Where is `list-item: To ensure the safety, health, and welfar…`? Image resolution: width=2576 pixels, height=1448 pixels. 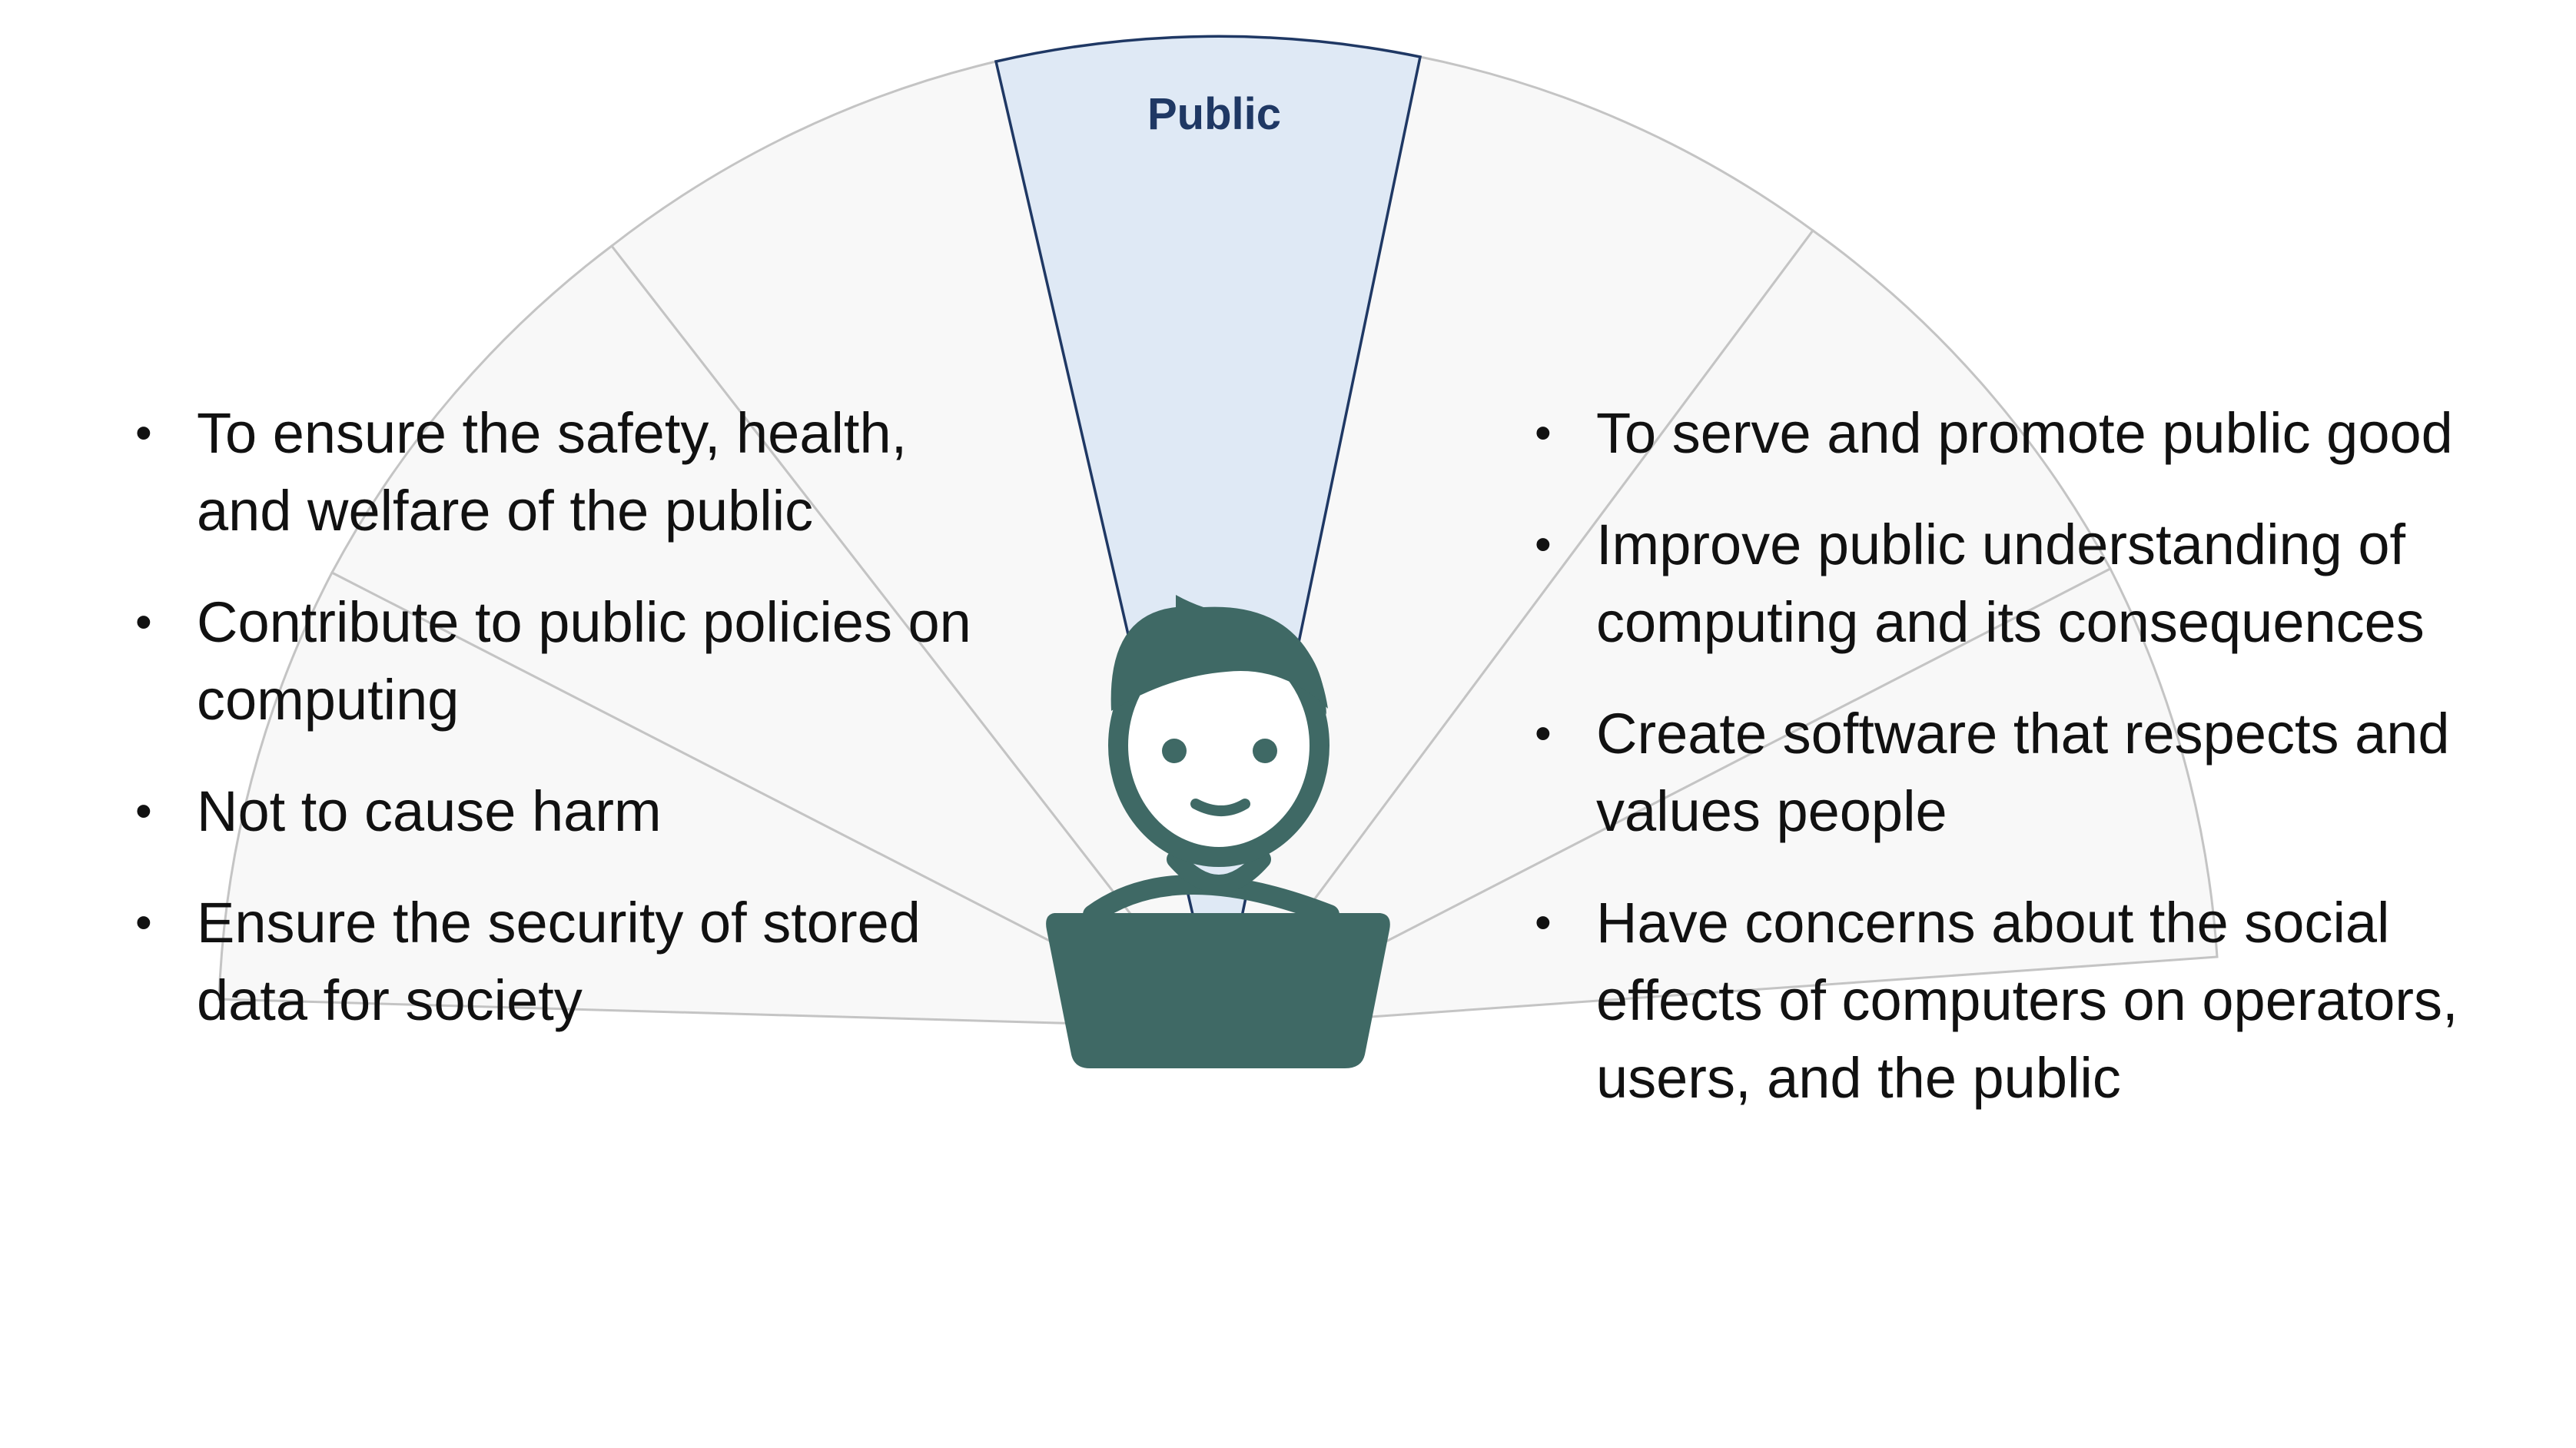
list-item: To ensure the safety, health, and welfar… is located at coordinates (558, 472).